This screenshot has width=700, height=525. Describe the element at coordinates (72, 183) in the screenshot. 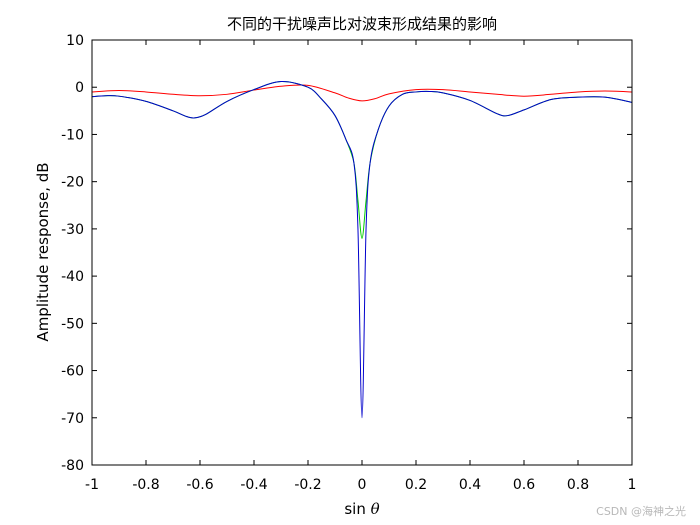

I see `y-tick-label: -20` at that location.